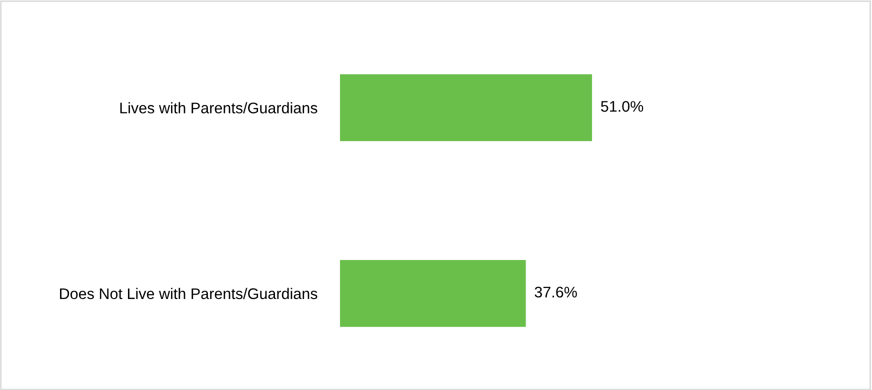  What do you see at coordinates (219, 108) in the screenshot?
I see `y-tick-label: Lives with Parents/Guardians` at bounding box center [219, 108].